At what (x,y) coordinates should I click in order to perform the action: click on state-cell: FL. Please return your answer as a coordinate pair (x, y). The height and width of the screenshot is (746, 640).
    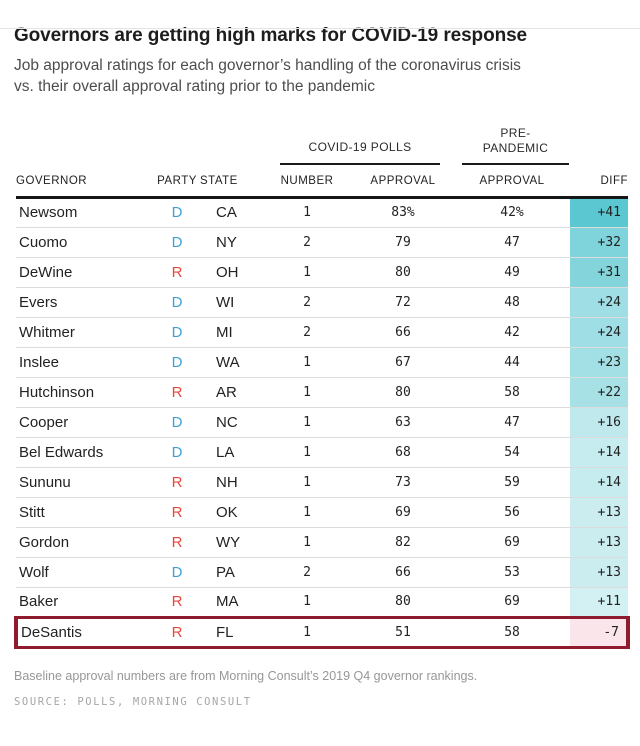
    Looking at the image, I should click on (231, 632).